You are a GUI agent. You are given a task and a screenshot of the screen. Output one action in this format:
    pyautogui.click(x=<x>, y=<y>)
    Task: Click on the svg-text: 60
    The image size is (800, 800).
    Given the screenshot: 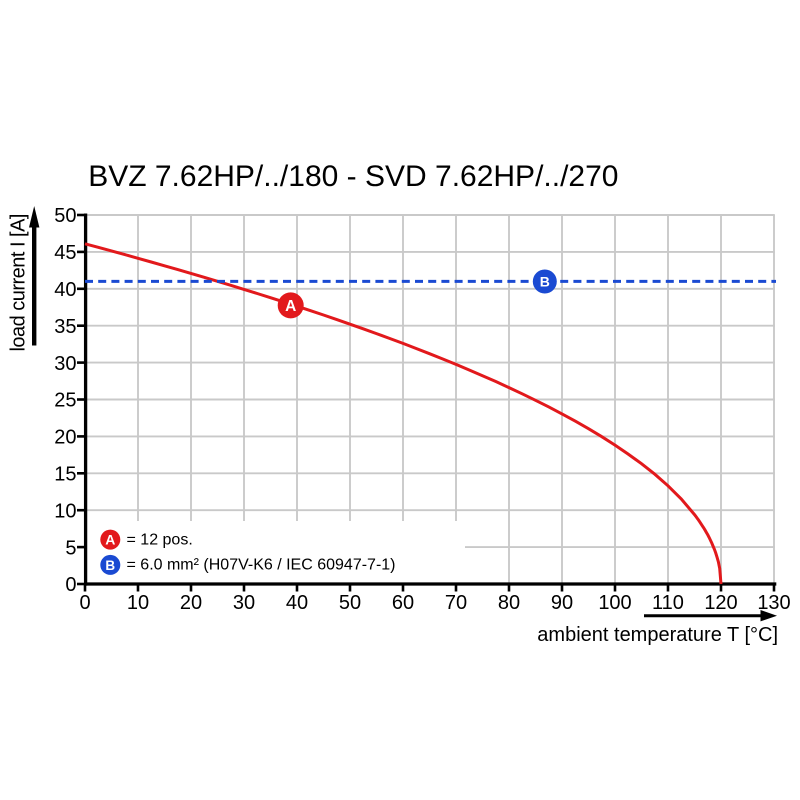 What is the action you would take?
    pyautogui.click(x=403, y=603)
    